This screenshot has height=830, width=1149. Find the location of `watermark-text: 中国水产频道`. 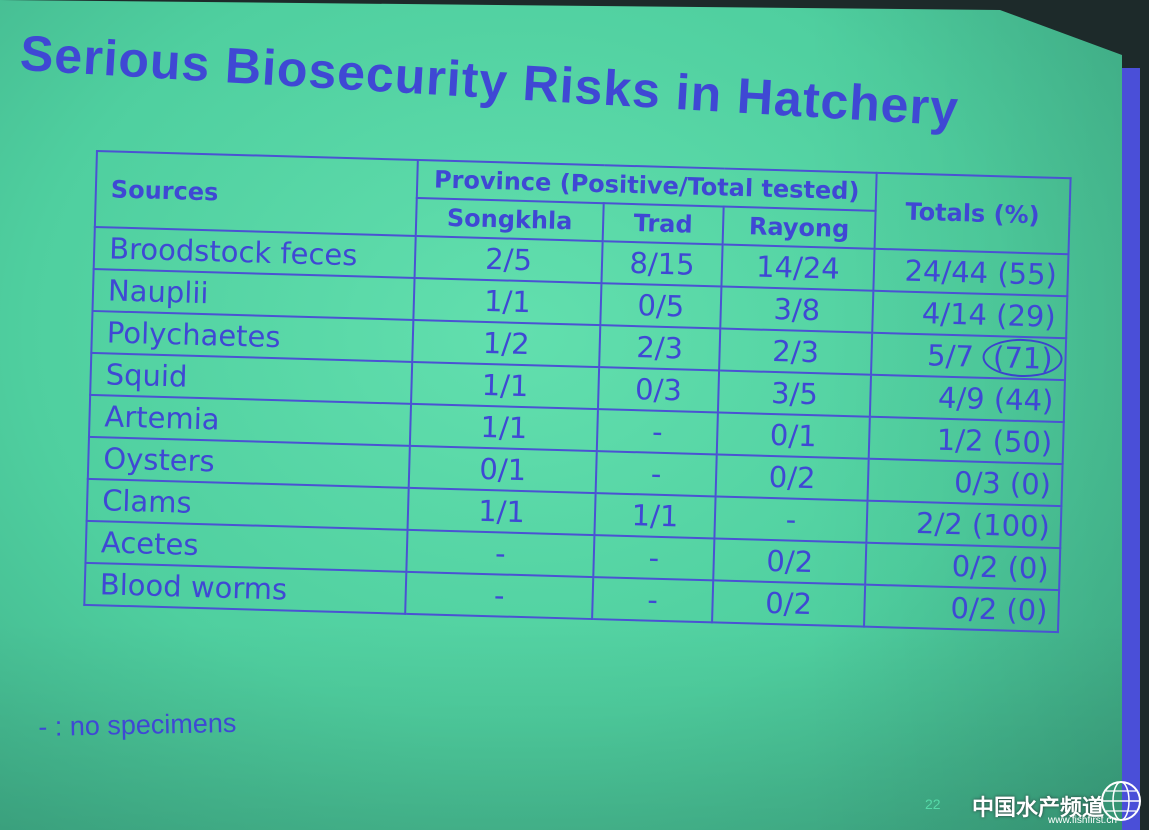

watermark-text: 中国水产频道 is located at coordinates (1038, 808).